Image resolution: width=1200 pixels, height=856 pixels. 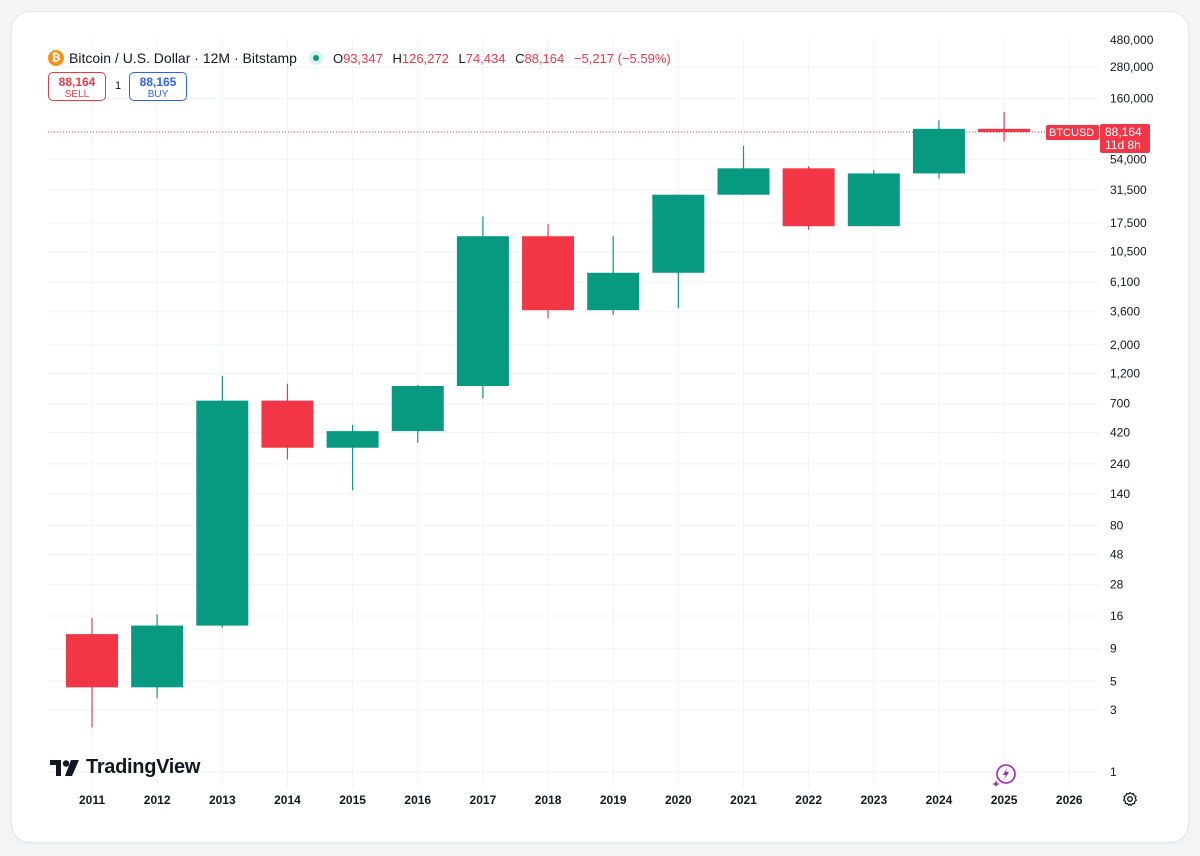 I want to click on settings-gear-icon, so click(x=1130, y=799).